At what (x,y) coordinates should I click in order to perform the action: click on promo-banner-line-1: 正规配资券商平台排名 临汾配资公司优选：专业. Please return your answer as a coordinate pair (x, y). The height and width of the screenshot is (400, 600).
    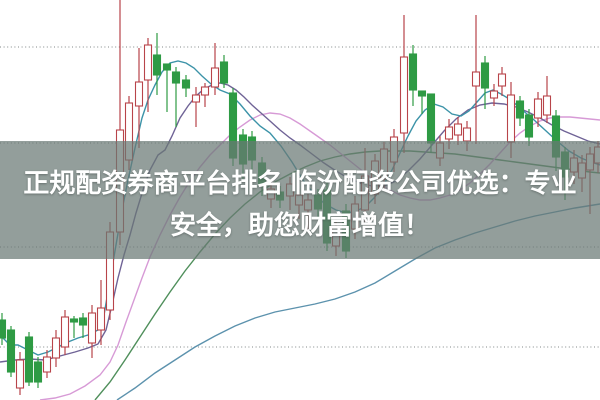
    Looking at the image, I should click on (300, 183).